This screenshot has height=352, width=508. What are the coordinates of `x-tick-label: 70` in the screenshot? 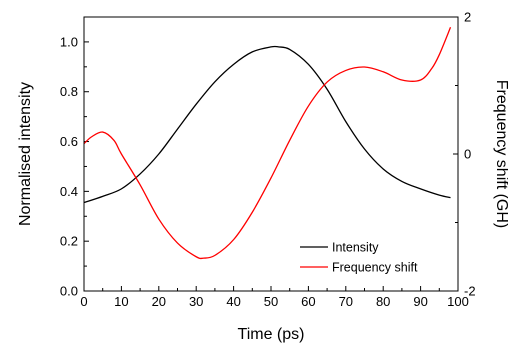 It's located at (346, 301).